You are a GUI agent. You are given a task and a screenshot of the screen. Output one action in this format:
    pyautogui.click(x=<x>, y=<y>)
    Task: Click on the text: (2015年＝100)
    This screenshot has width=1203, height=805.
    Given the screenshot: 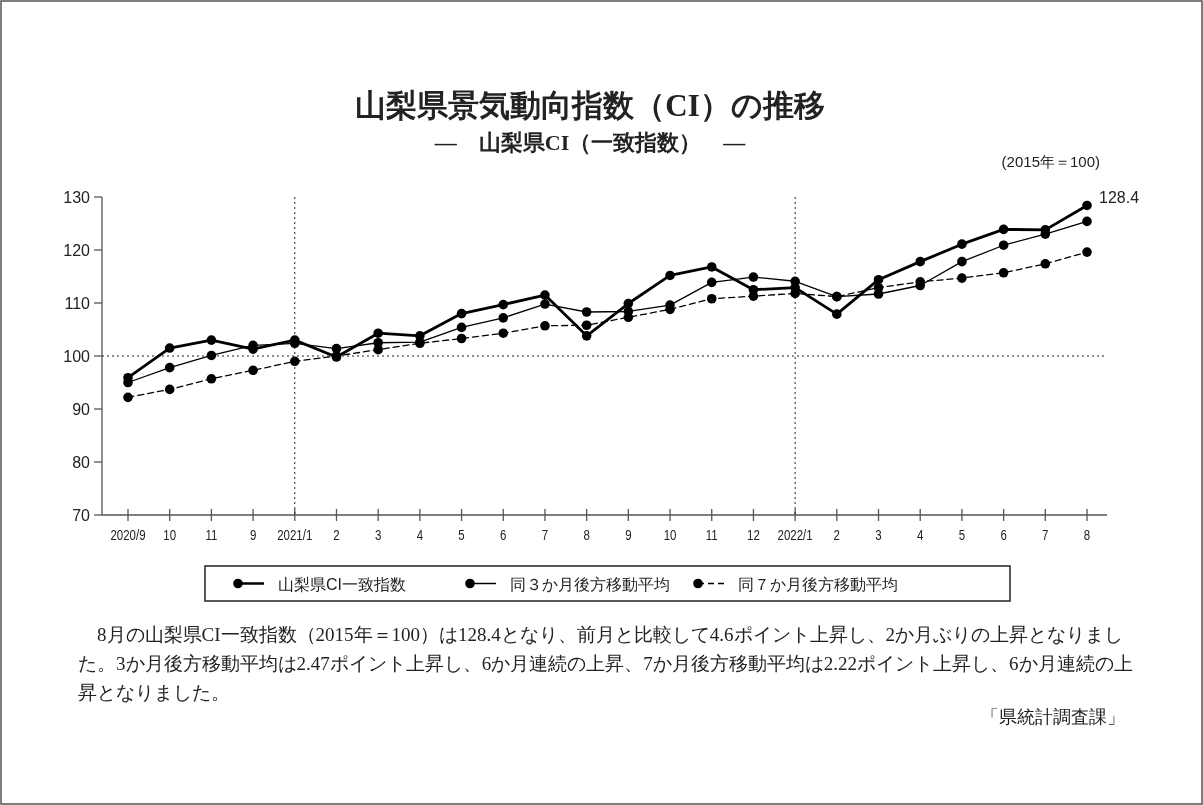 What is the action you would take?
    pyautogui.click(x=1050, y=161)
    